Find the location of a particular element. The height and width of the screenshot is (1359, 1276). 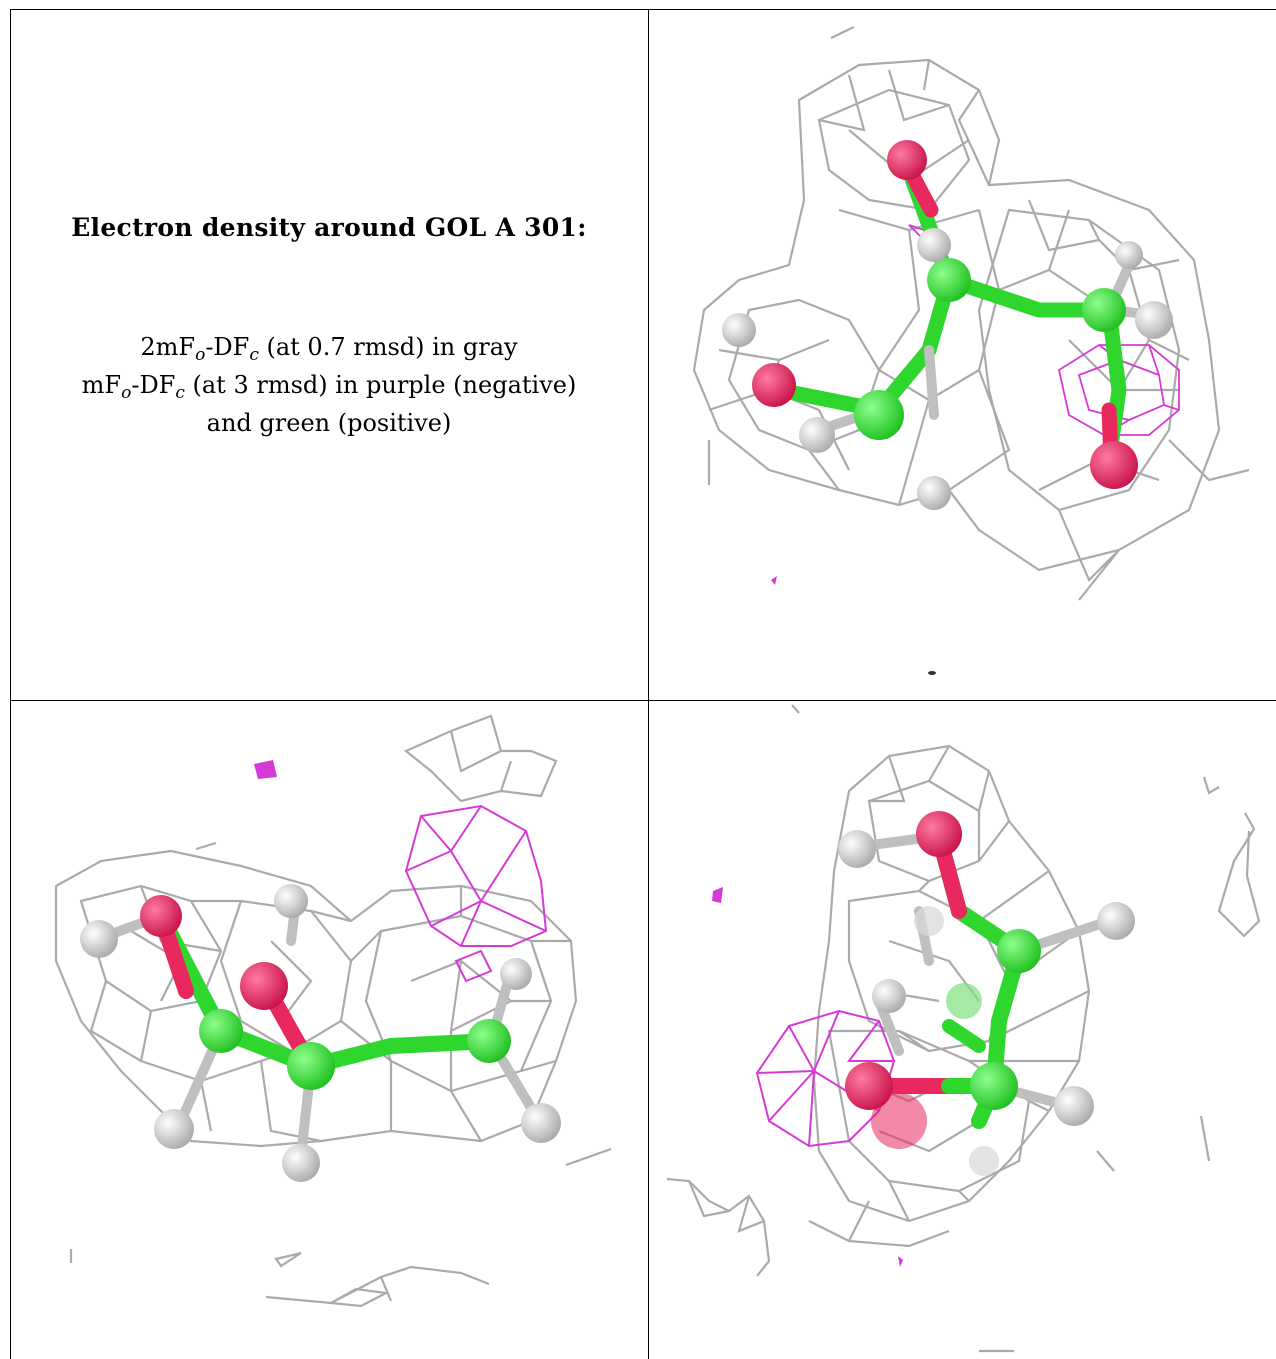

legend-line-purple: mFo-DFc (at 3 rmsd) in purple (negative) is located at coordinates (329, 387).